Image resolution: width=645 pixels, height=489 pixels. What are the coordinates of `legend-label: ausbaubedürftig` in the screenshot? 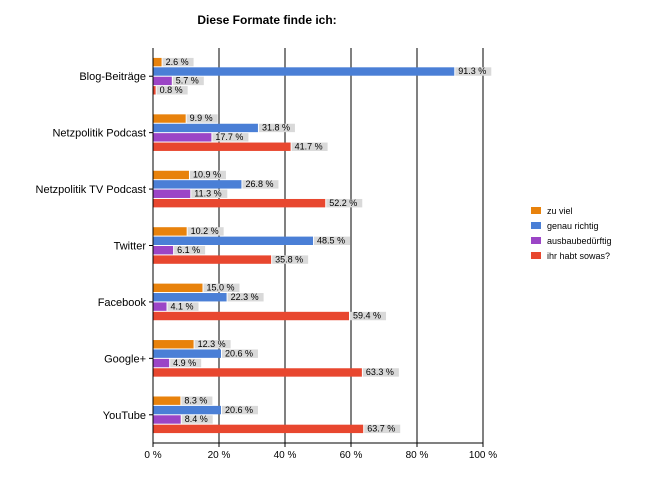 It's located at (579, 241).